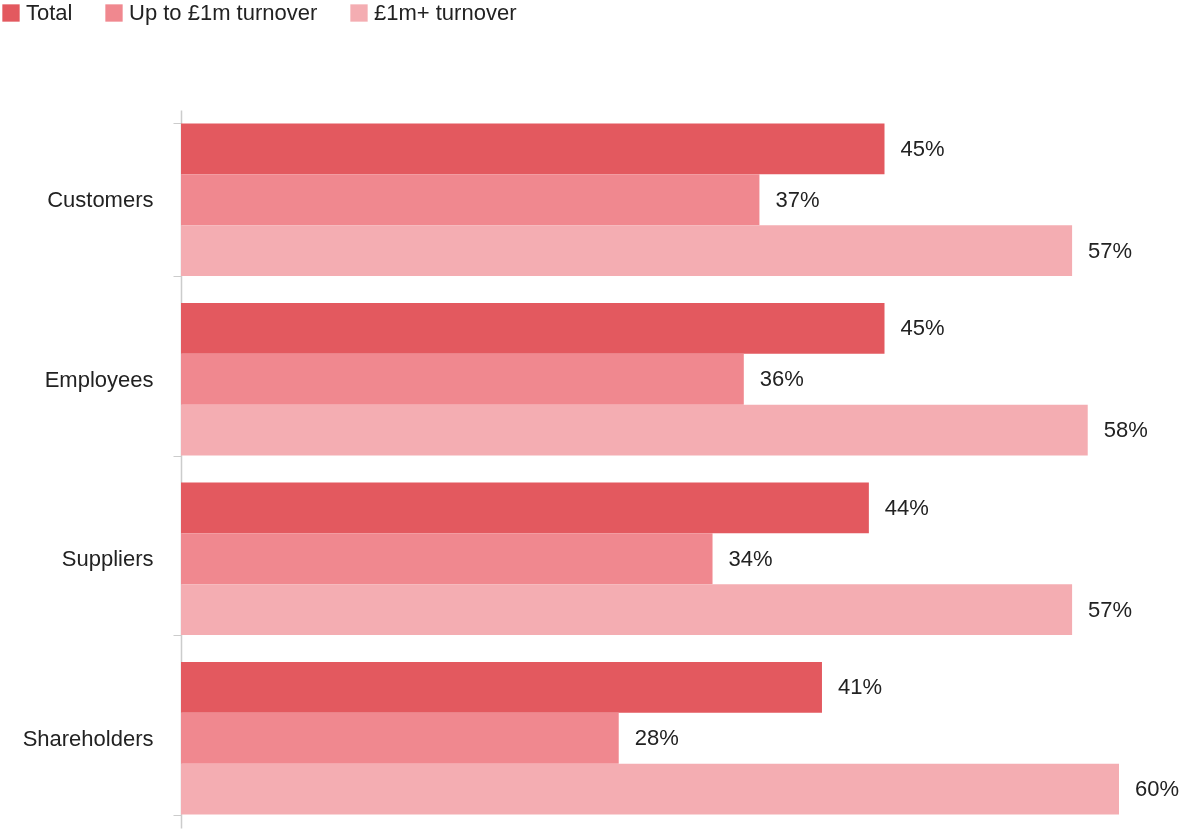 The height and width of the screenshot is (830, 1193). Describe the element at coordinates (656, 738) in the screenshot. I see `data-label: 28%` at that location.